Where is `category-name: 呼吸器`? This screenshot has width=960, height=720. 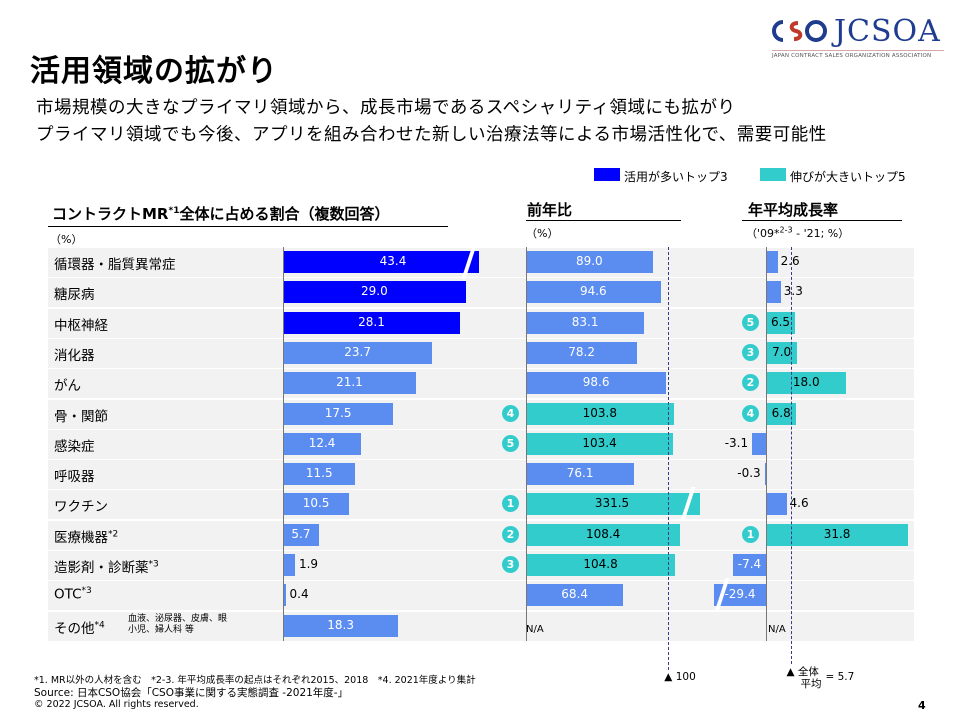 category-name: 呼吸器 is located at coordinates (74, 477).